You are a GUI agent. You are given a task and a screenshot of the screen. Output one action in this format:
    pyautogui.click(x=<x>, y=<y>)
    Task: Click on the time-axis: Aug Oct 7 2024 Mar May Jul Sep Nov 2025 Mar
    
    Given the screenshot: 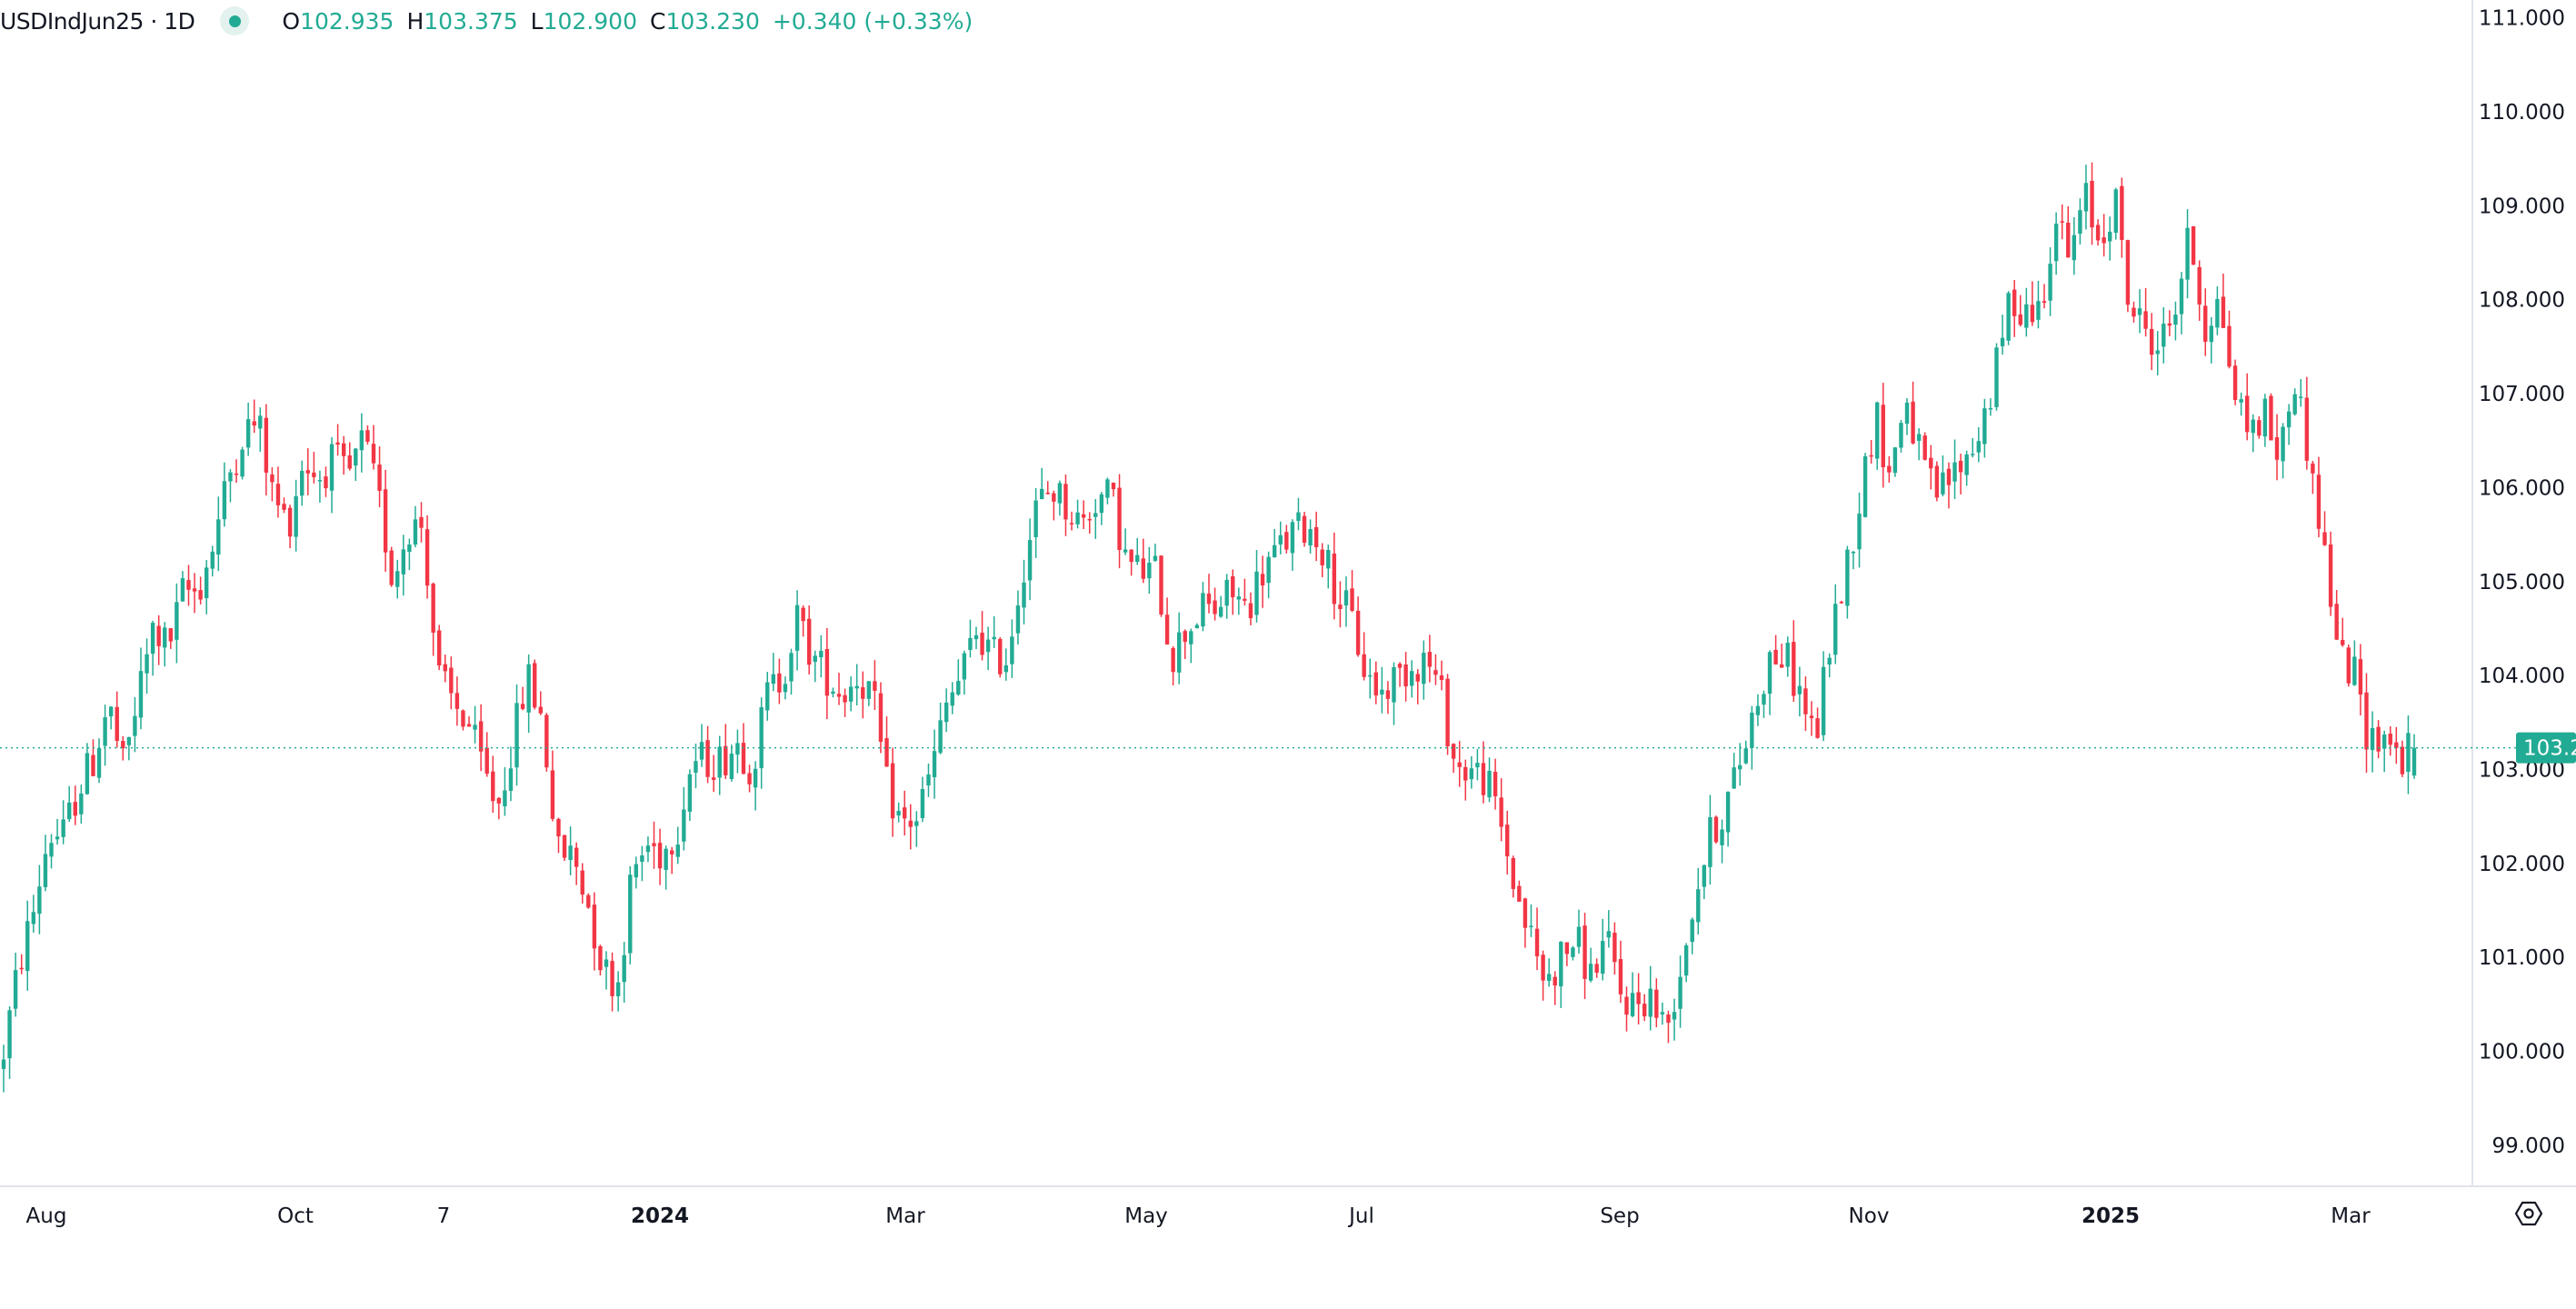 What is the action you would take?
    pyautogui.click(x=1198, y=1216)
    